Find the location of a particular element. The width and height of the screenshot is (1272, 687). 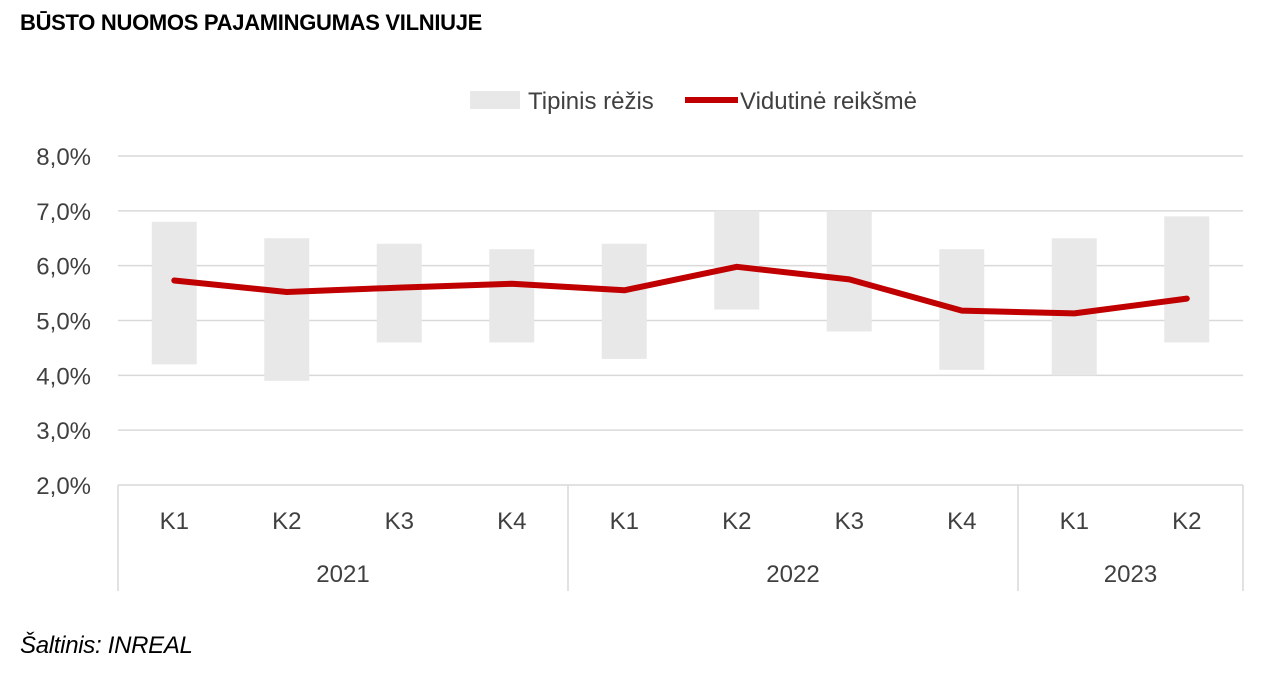

y-tick-label: 6,0% is located at coordinates (63, 267).